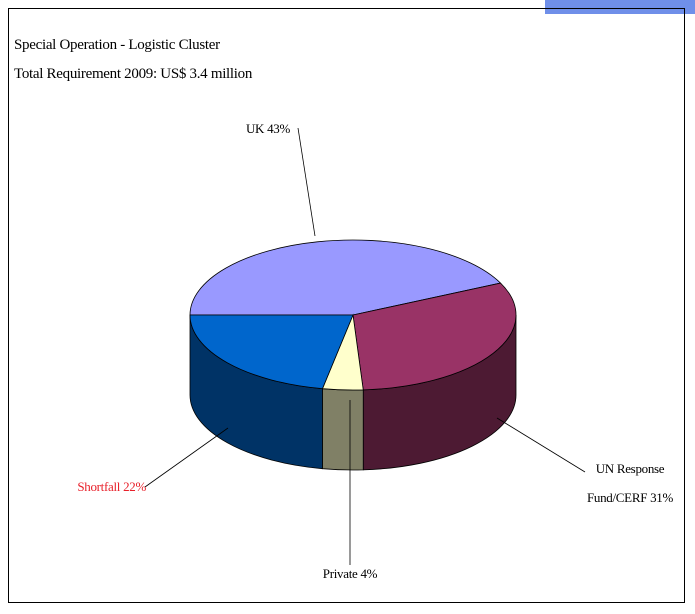 The width and height of the screenshot is (695, 614). Describe the element at coordinates (255, 128) in the screenshot. I see `slice-category: UK` at that location.